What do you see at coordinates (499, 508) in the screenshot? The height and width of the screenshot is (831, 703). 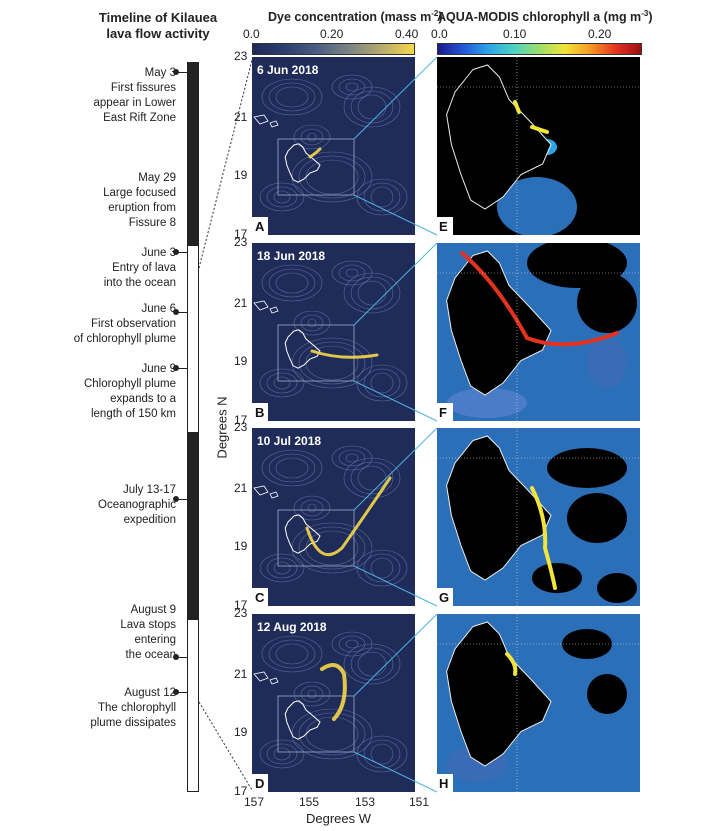 I see `island-land` at bounding box center [499, 508].